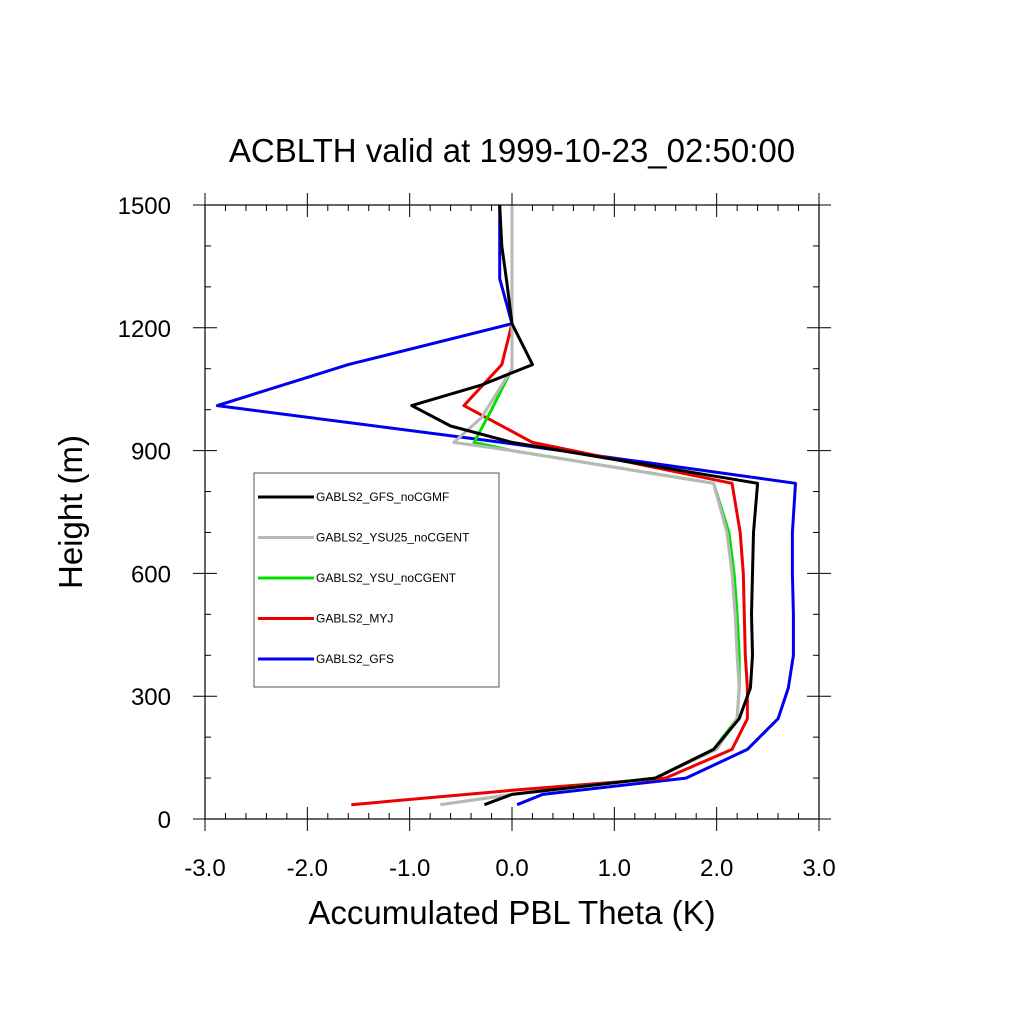  Describe the element at coordinates (393, 538) in the screenshot. I see `legend-label: GABLS2_YSU25_noCGENT` at that location.